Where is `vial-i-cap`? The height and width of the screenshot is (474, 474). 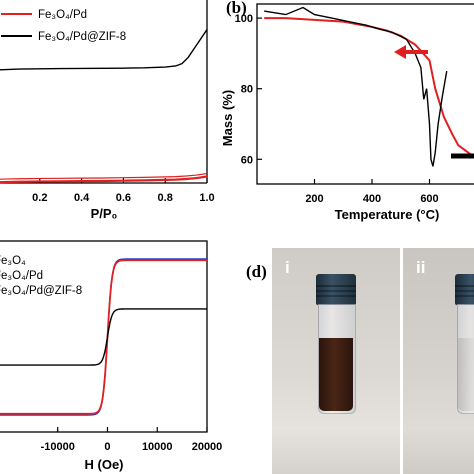 vial-i-cap is located at coordinates (336, 289).